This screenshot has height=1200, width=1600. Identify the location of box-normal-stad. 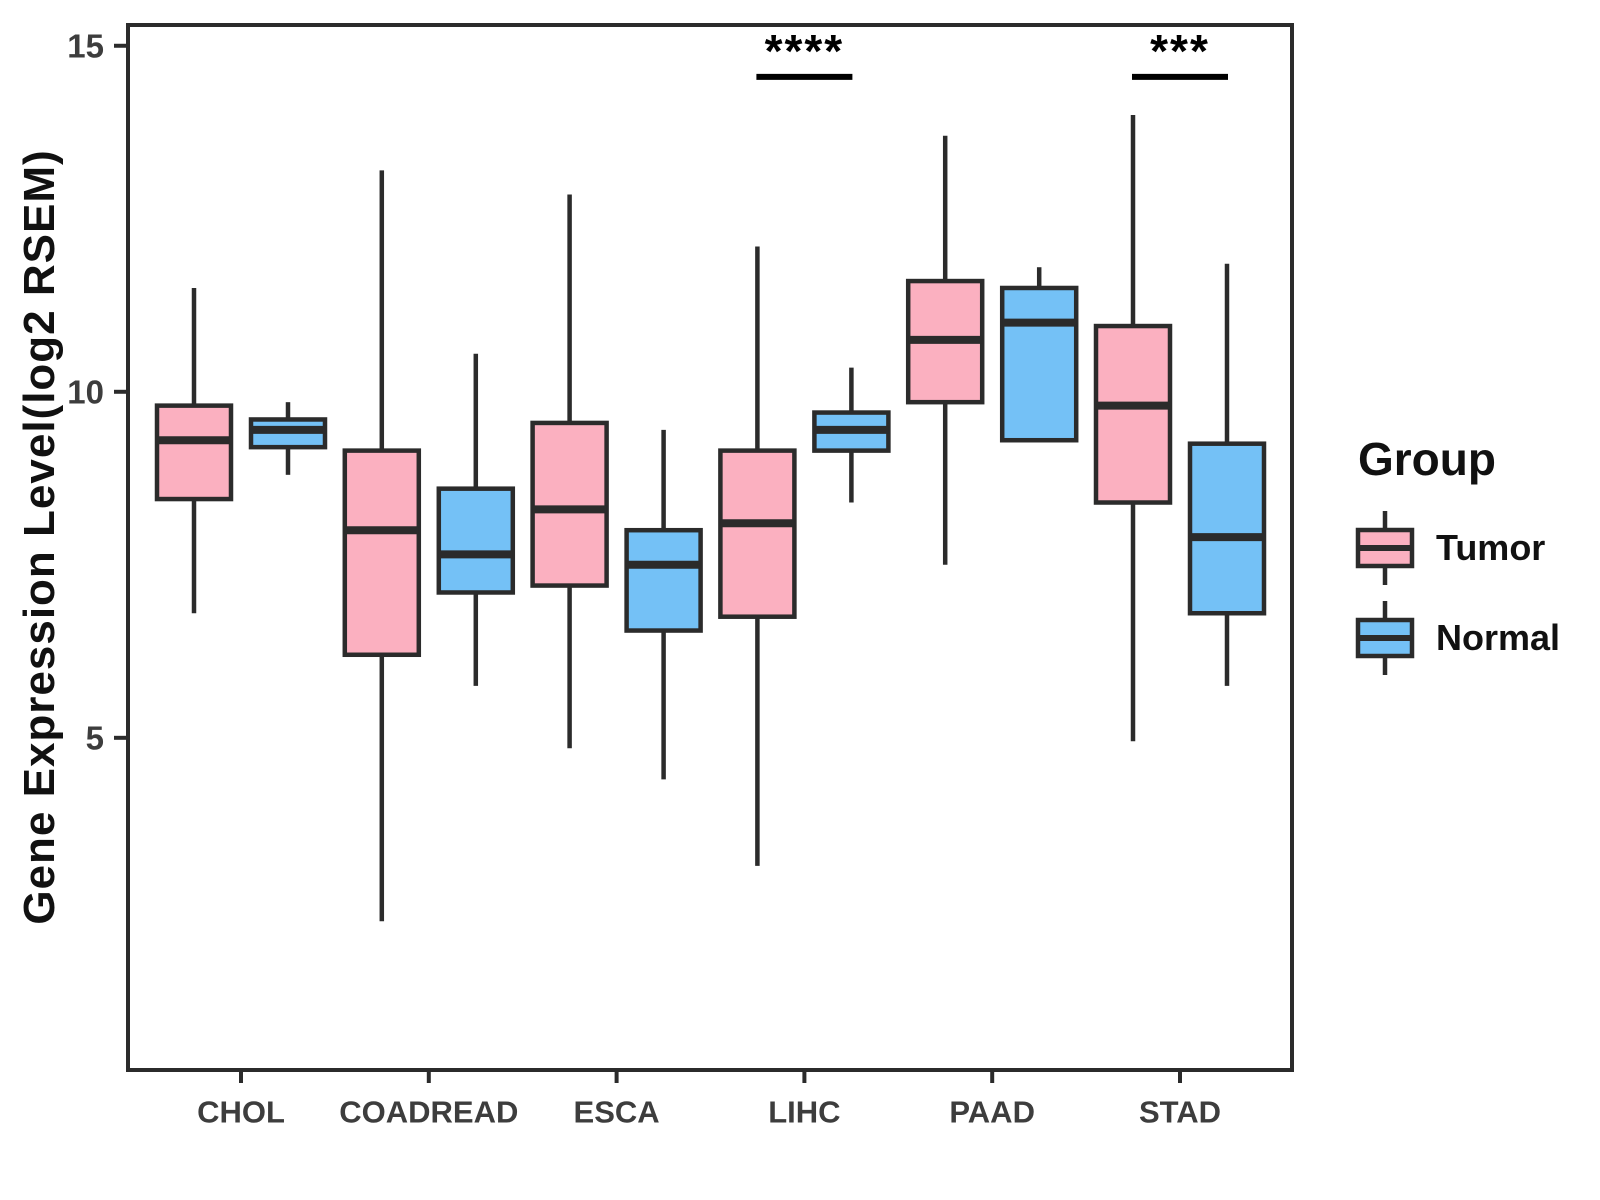
(1227, 528).